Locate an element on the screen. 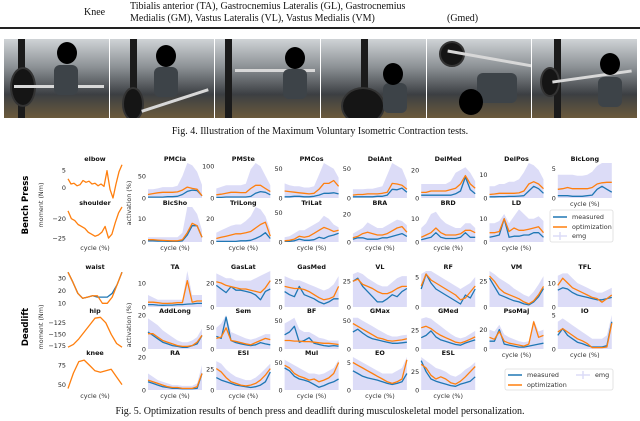  panel-title: GMax is located at coordinates (380, 311).